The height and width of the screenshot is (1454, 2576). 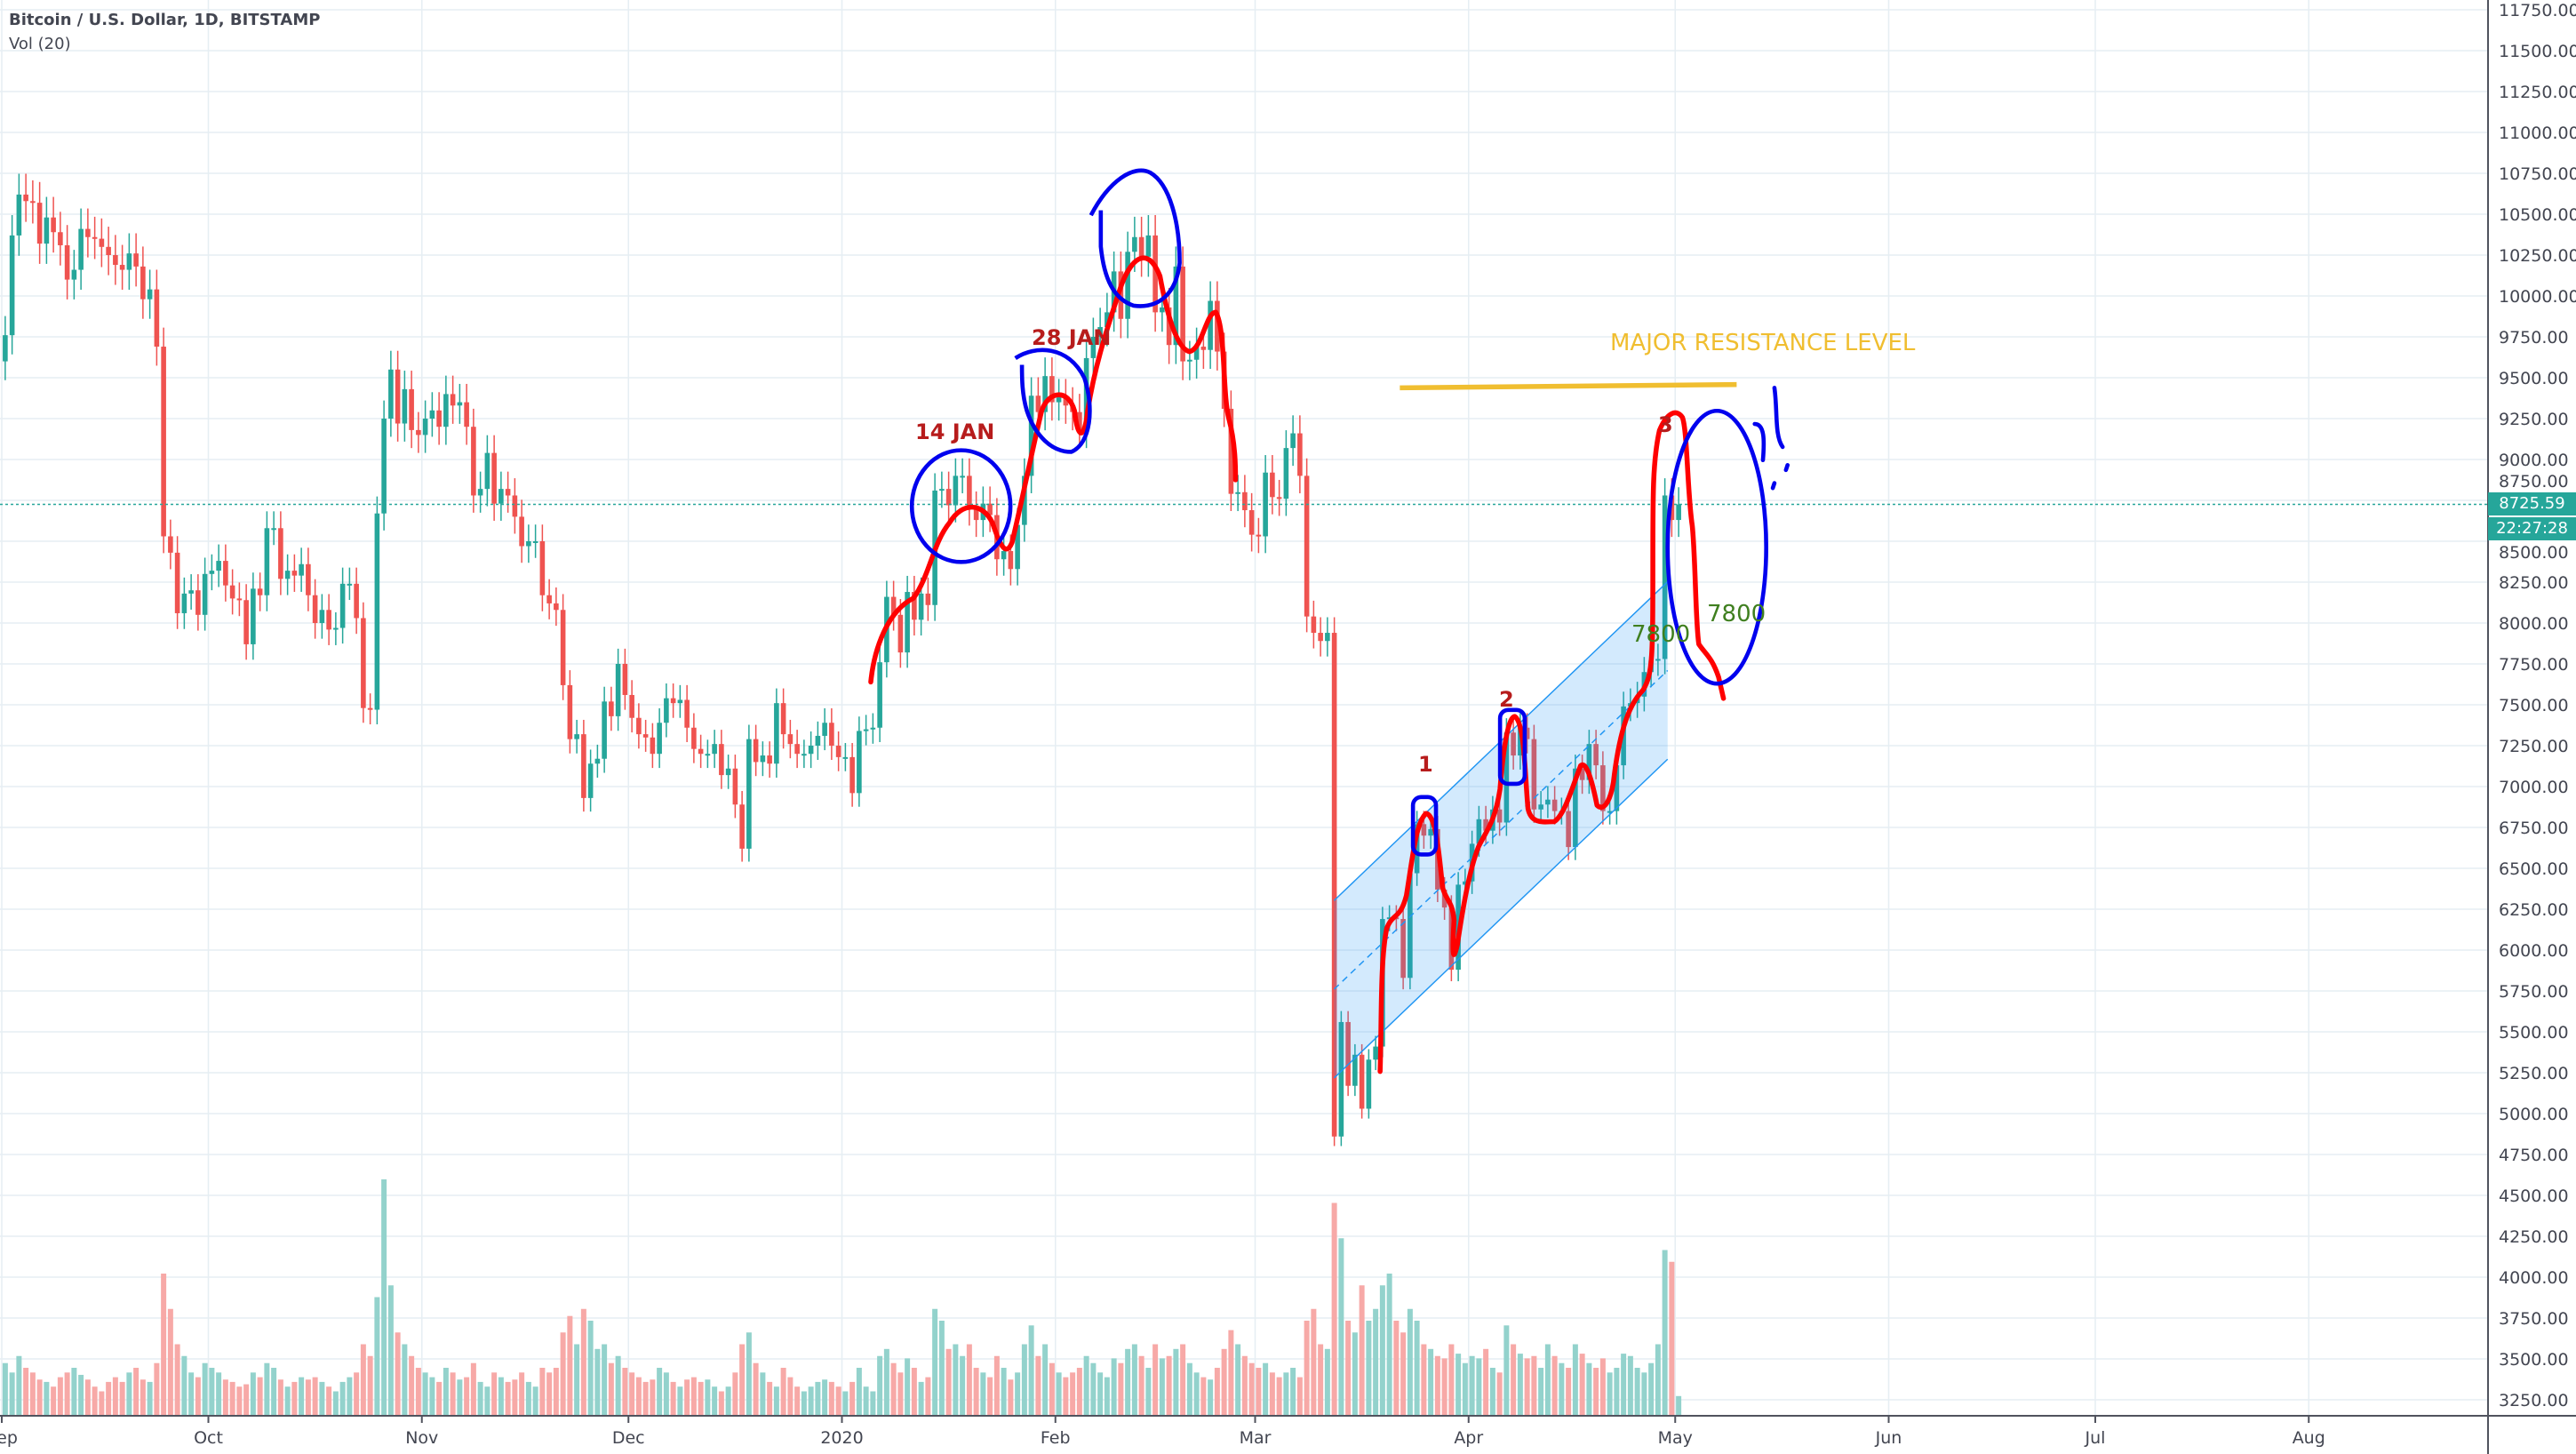 I want to click on blue-circle-top, so click(x=1716, y=547).